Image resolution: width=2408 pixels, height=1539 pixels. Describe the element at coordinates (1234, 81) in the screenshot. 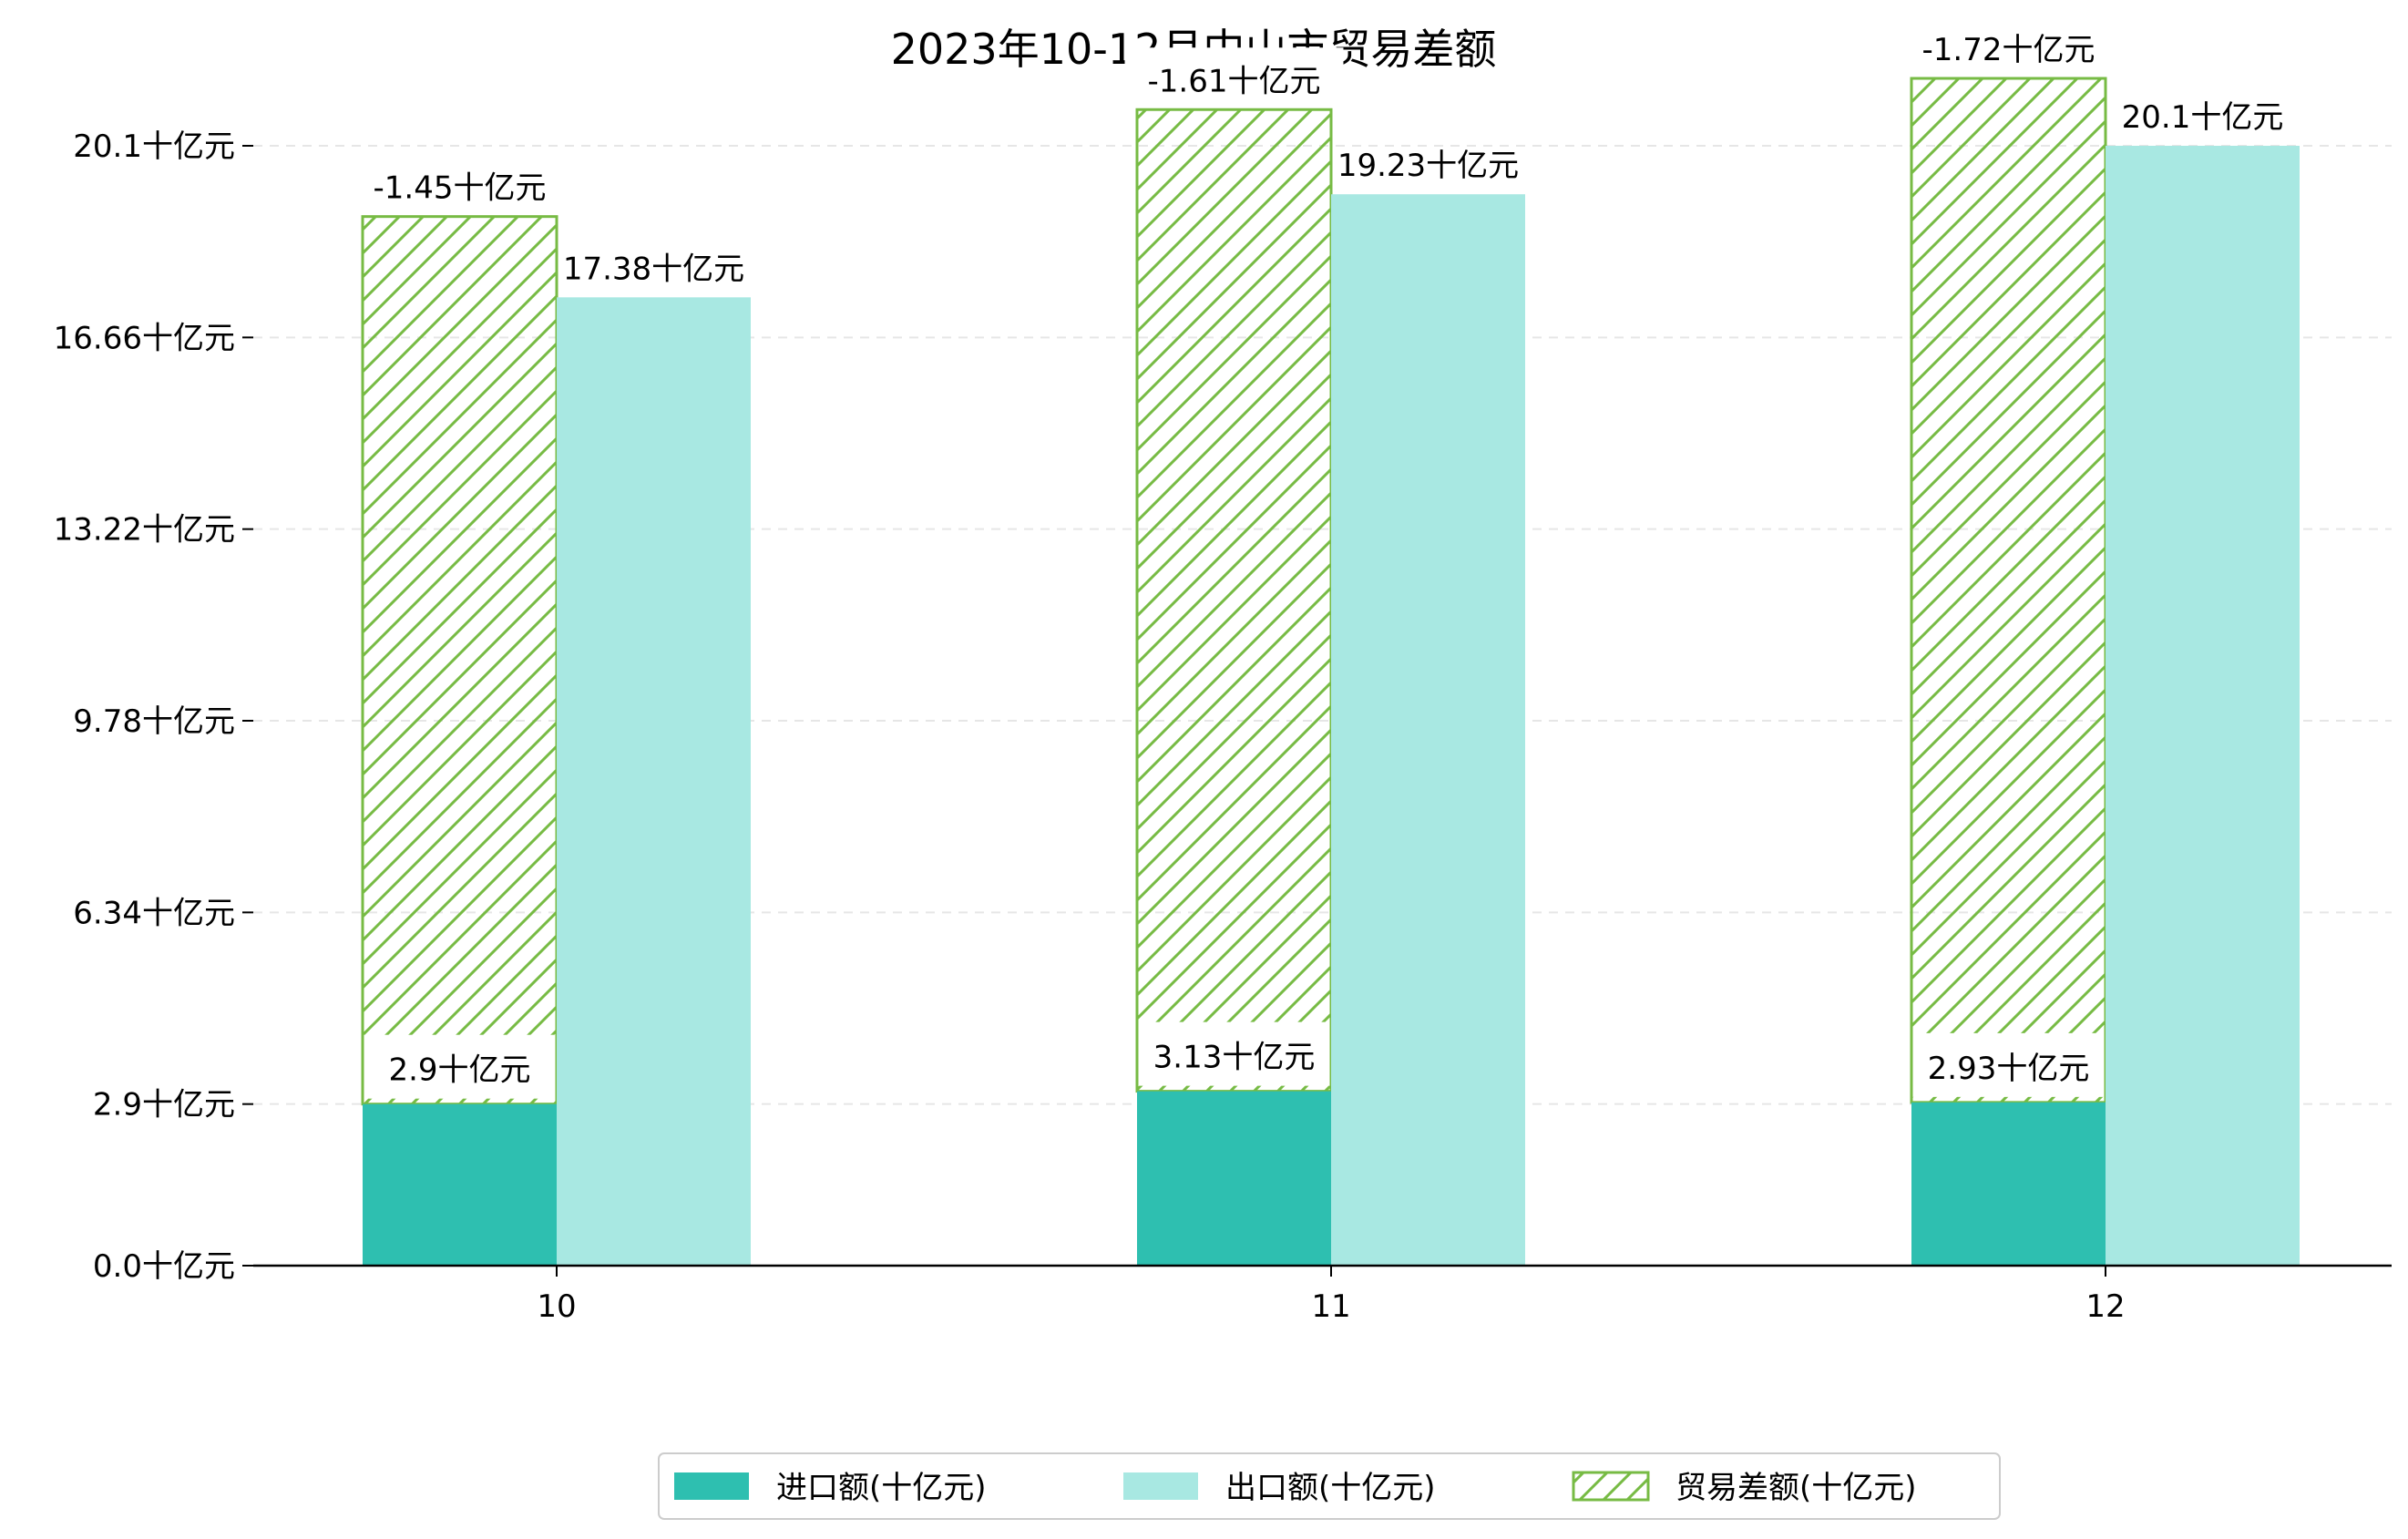

I see `data-label-balance: -1.61十亿元` at that location.